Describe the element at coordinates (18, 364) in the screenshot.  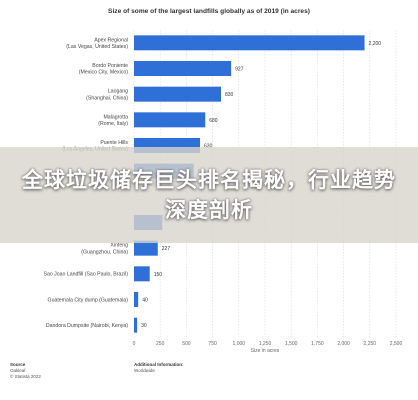
I see `source-heading: Source` at that location.